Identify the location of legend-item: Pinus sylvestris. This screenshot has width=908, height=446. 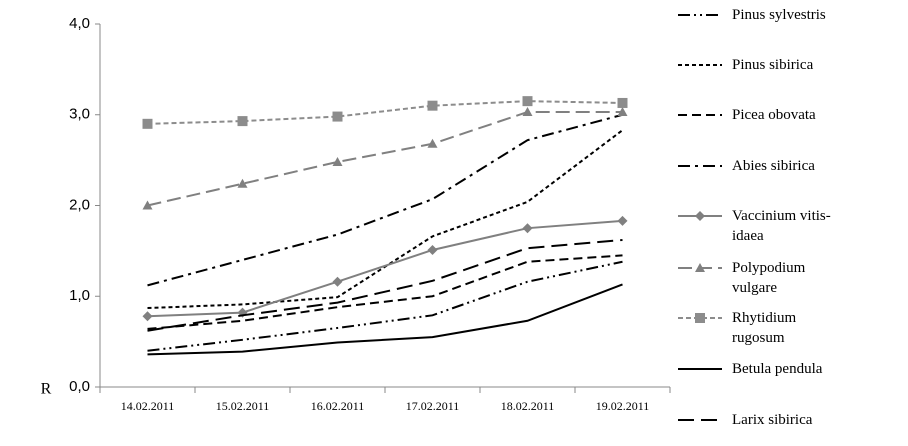
(764, 15).